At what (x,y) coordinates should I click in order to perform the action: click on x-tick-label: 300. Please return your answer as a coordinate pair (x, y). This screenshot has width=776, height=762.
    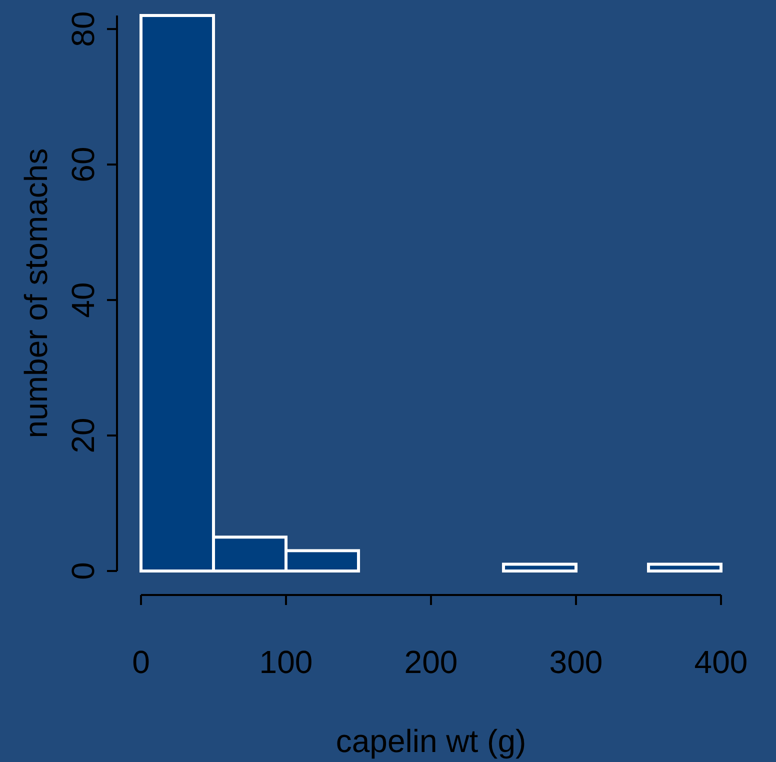
    Looking at the image, I should click on (576, 662).